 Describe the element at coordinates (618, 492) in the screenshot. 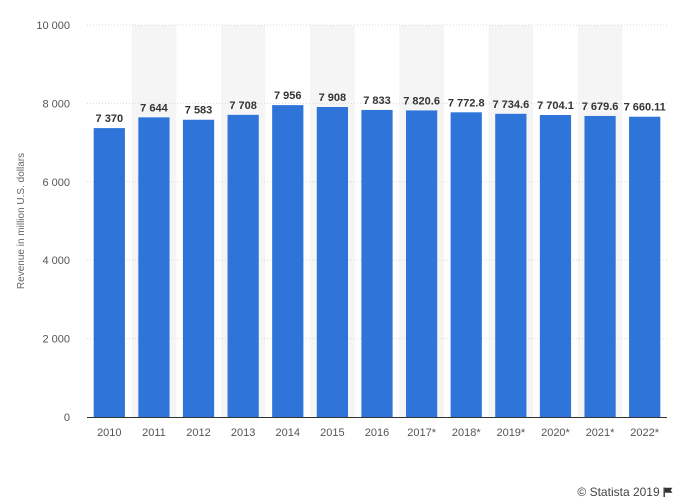

I see `credit-text: © Statista 2019` at that location.